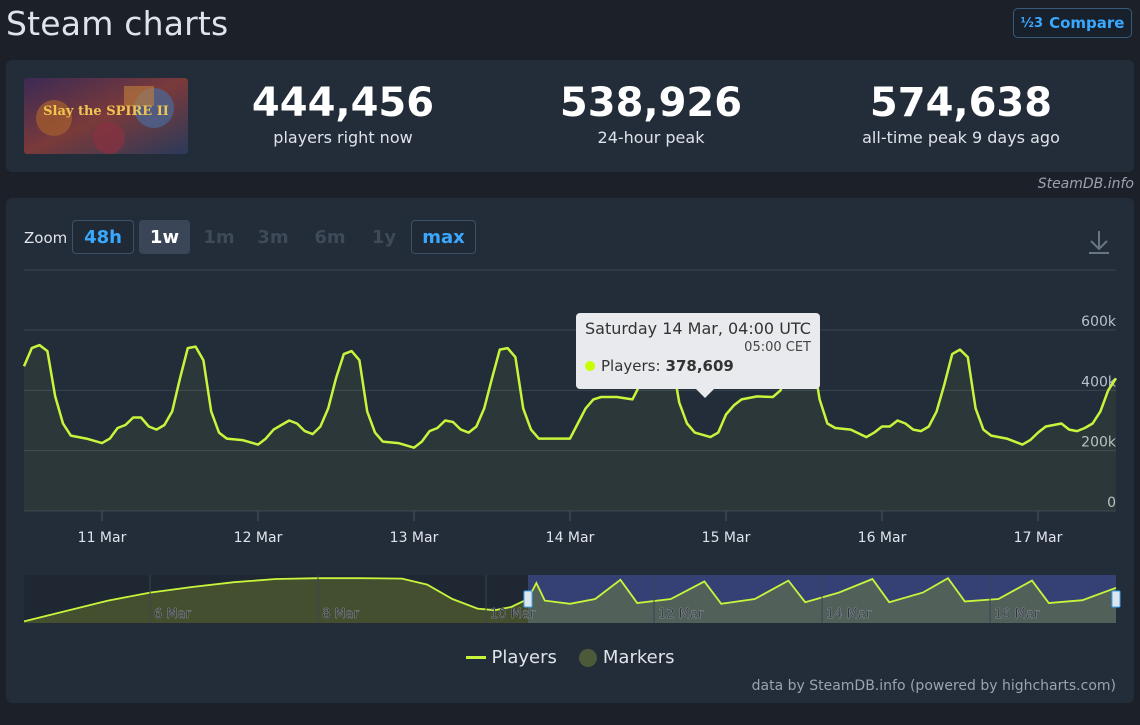 This screenshot has width=1140, height=725. I want to click on peak-24h-value: 538,926, so click(651, 103).